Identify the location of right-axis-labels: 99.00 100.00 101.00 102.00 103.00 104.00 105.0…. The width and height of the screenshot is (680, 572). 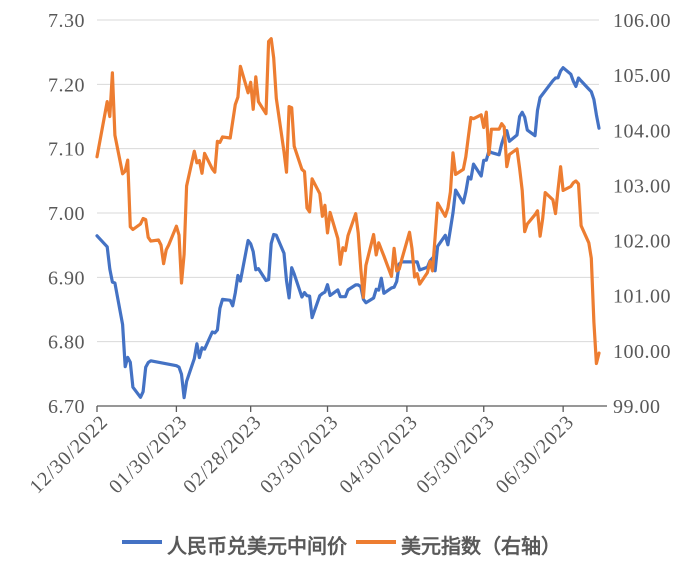
(642, 214).